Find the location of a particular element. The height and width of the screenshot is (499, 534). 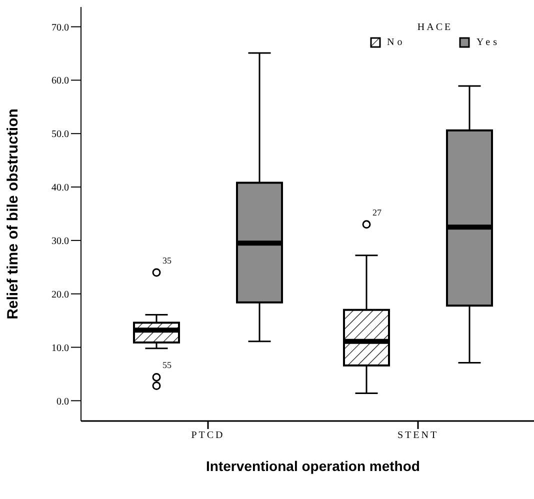

y-tick-label: 30.0 is located at coordinates (60, 241).